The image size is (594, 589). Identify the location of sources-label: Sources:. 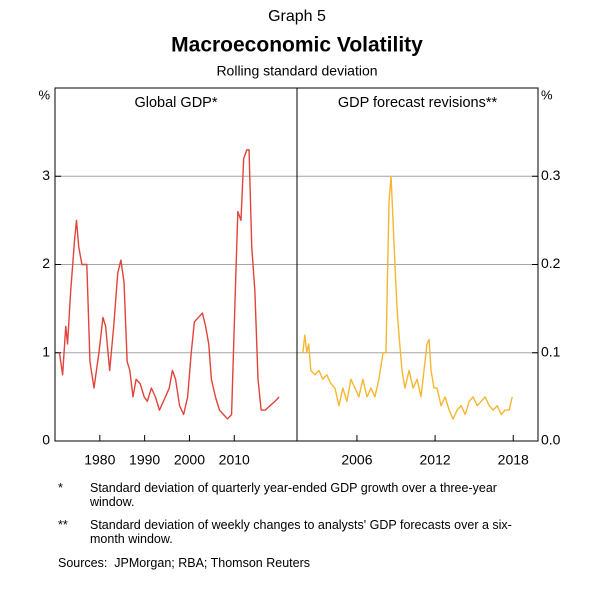
(83, 563).